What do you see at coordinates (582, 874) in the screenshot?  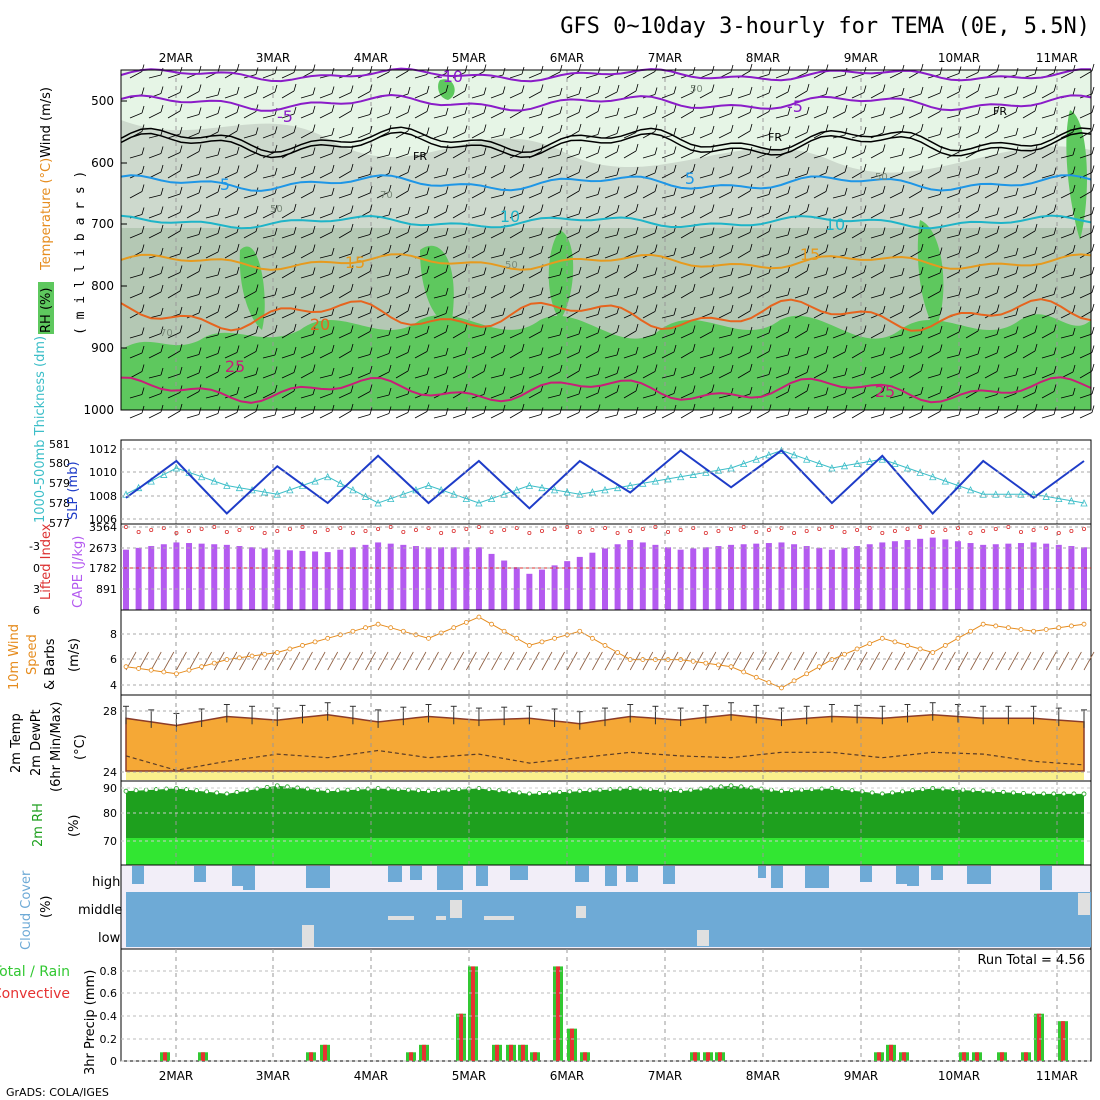 I see `cloud-high-bar` at bounding box center [582, 874].